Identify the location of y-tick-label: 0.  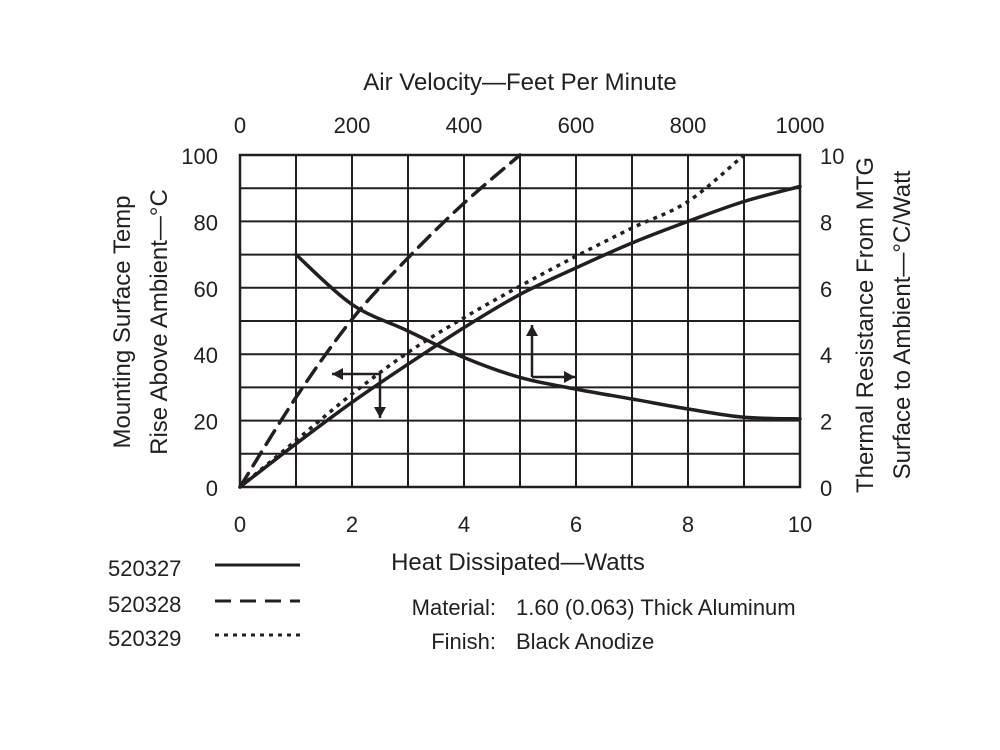
(212, 488).